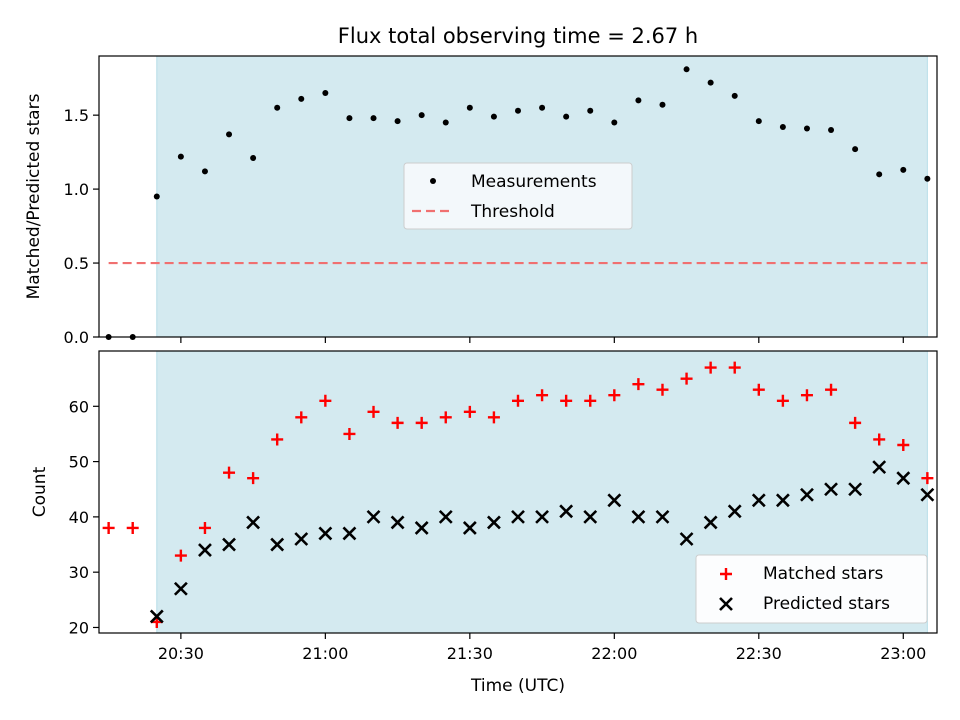 This screenshot has height=720, width=960. What do you see at coordinates (433, 181) in the screenshot?
I see `legend-measurement-marker` at bounding box center [433, 181].